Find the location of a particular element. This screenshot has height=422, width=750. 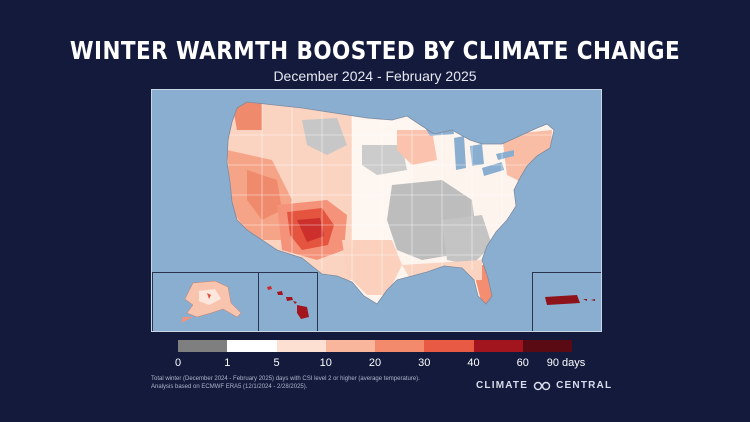

brand-logo: CLIMATE CENTRAL is located at coordinates (544, 385).